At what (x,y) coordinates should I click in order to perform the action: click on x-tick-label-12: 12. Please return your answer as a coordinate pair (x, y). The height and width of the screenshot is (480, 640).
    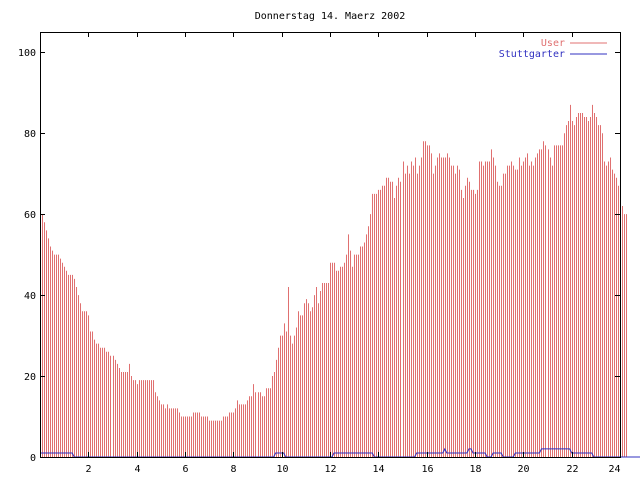
    Looking at the image, I should click on (330, 469).